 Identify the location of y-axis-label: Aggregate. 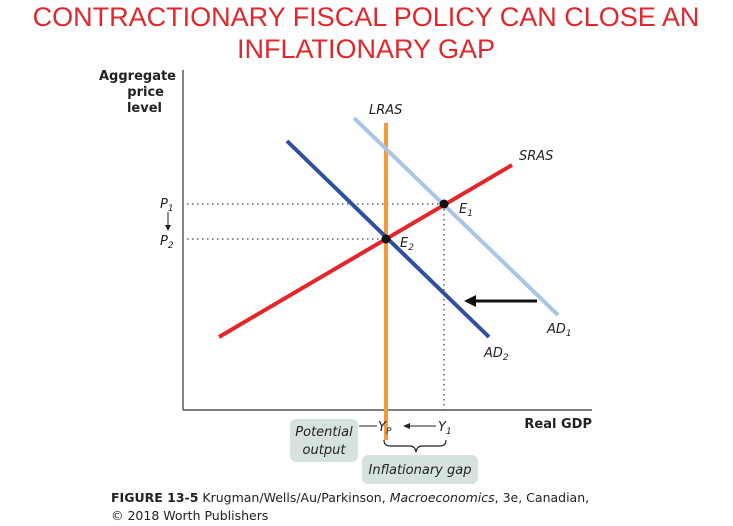
(137, 76).